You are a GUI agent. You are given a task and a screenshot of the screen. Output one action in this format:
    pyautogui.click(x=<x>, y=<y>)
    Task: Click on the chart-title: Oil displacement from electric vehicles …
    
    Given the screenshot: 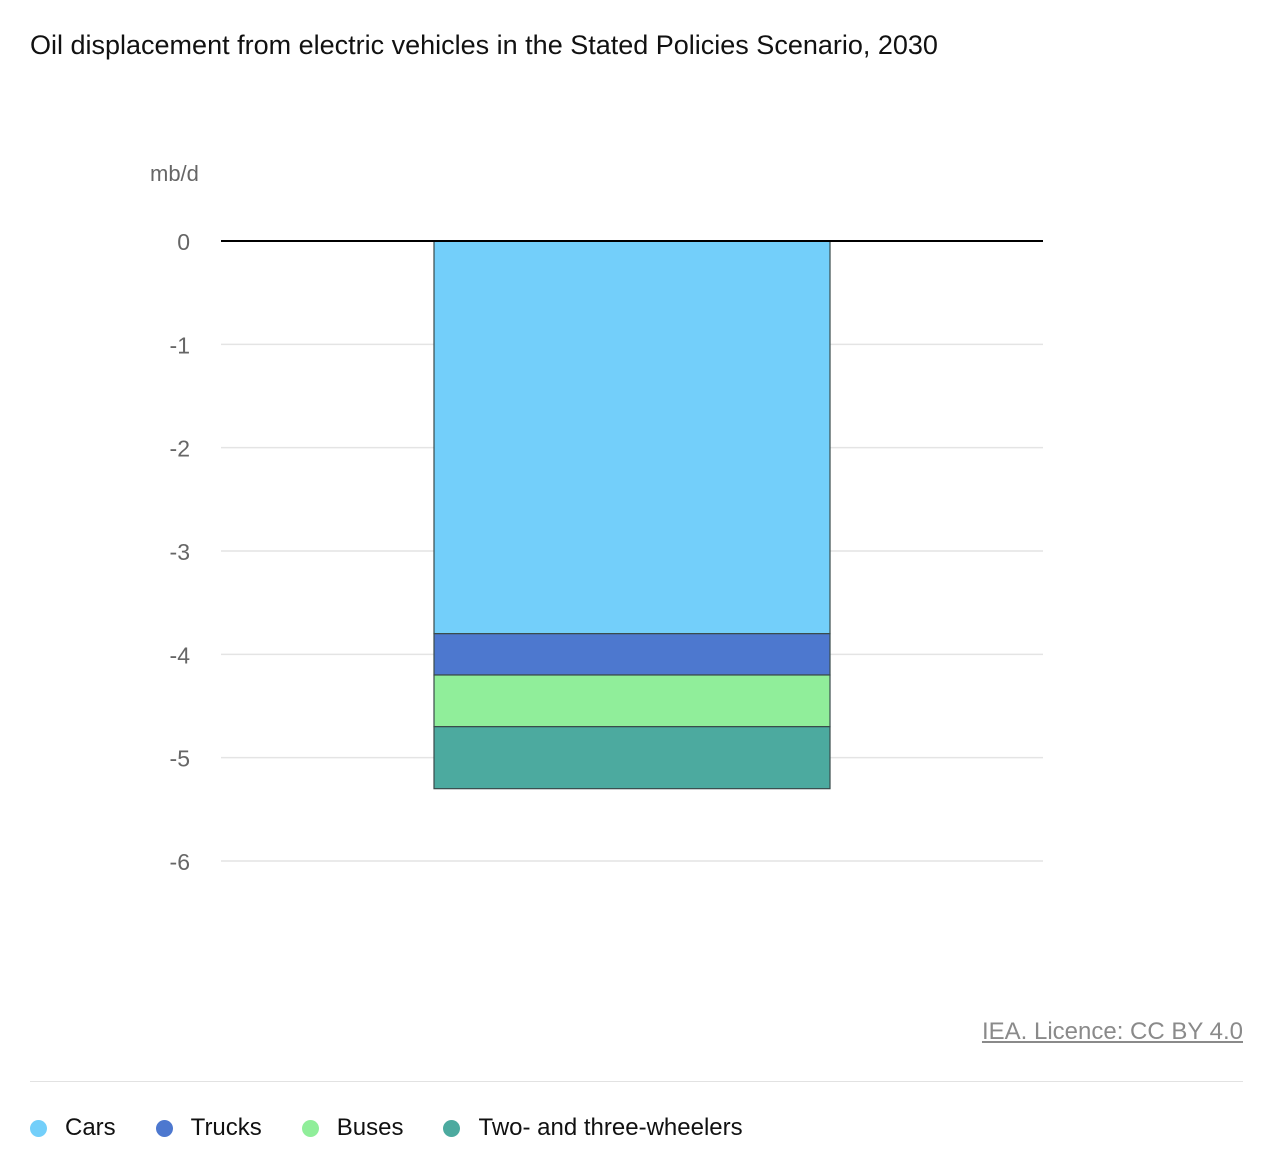 What is the action you would take?
    pyautogui.click(x=484, y=45)
    